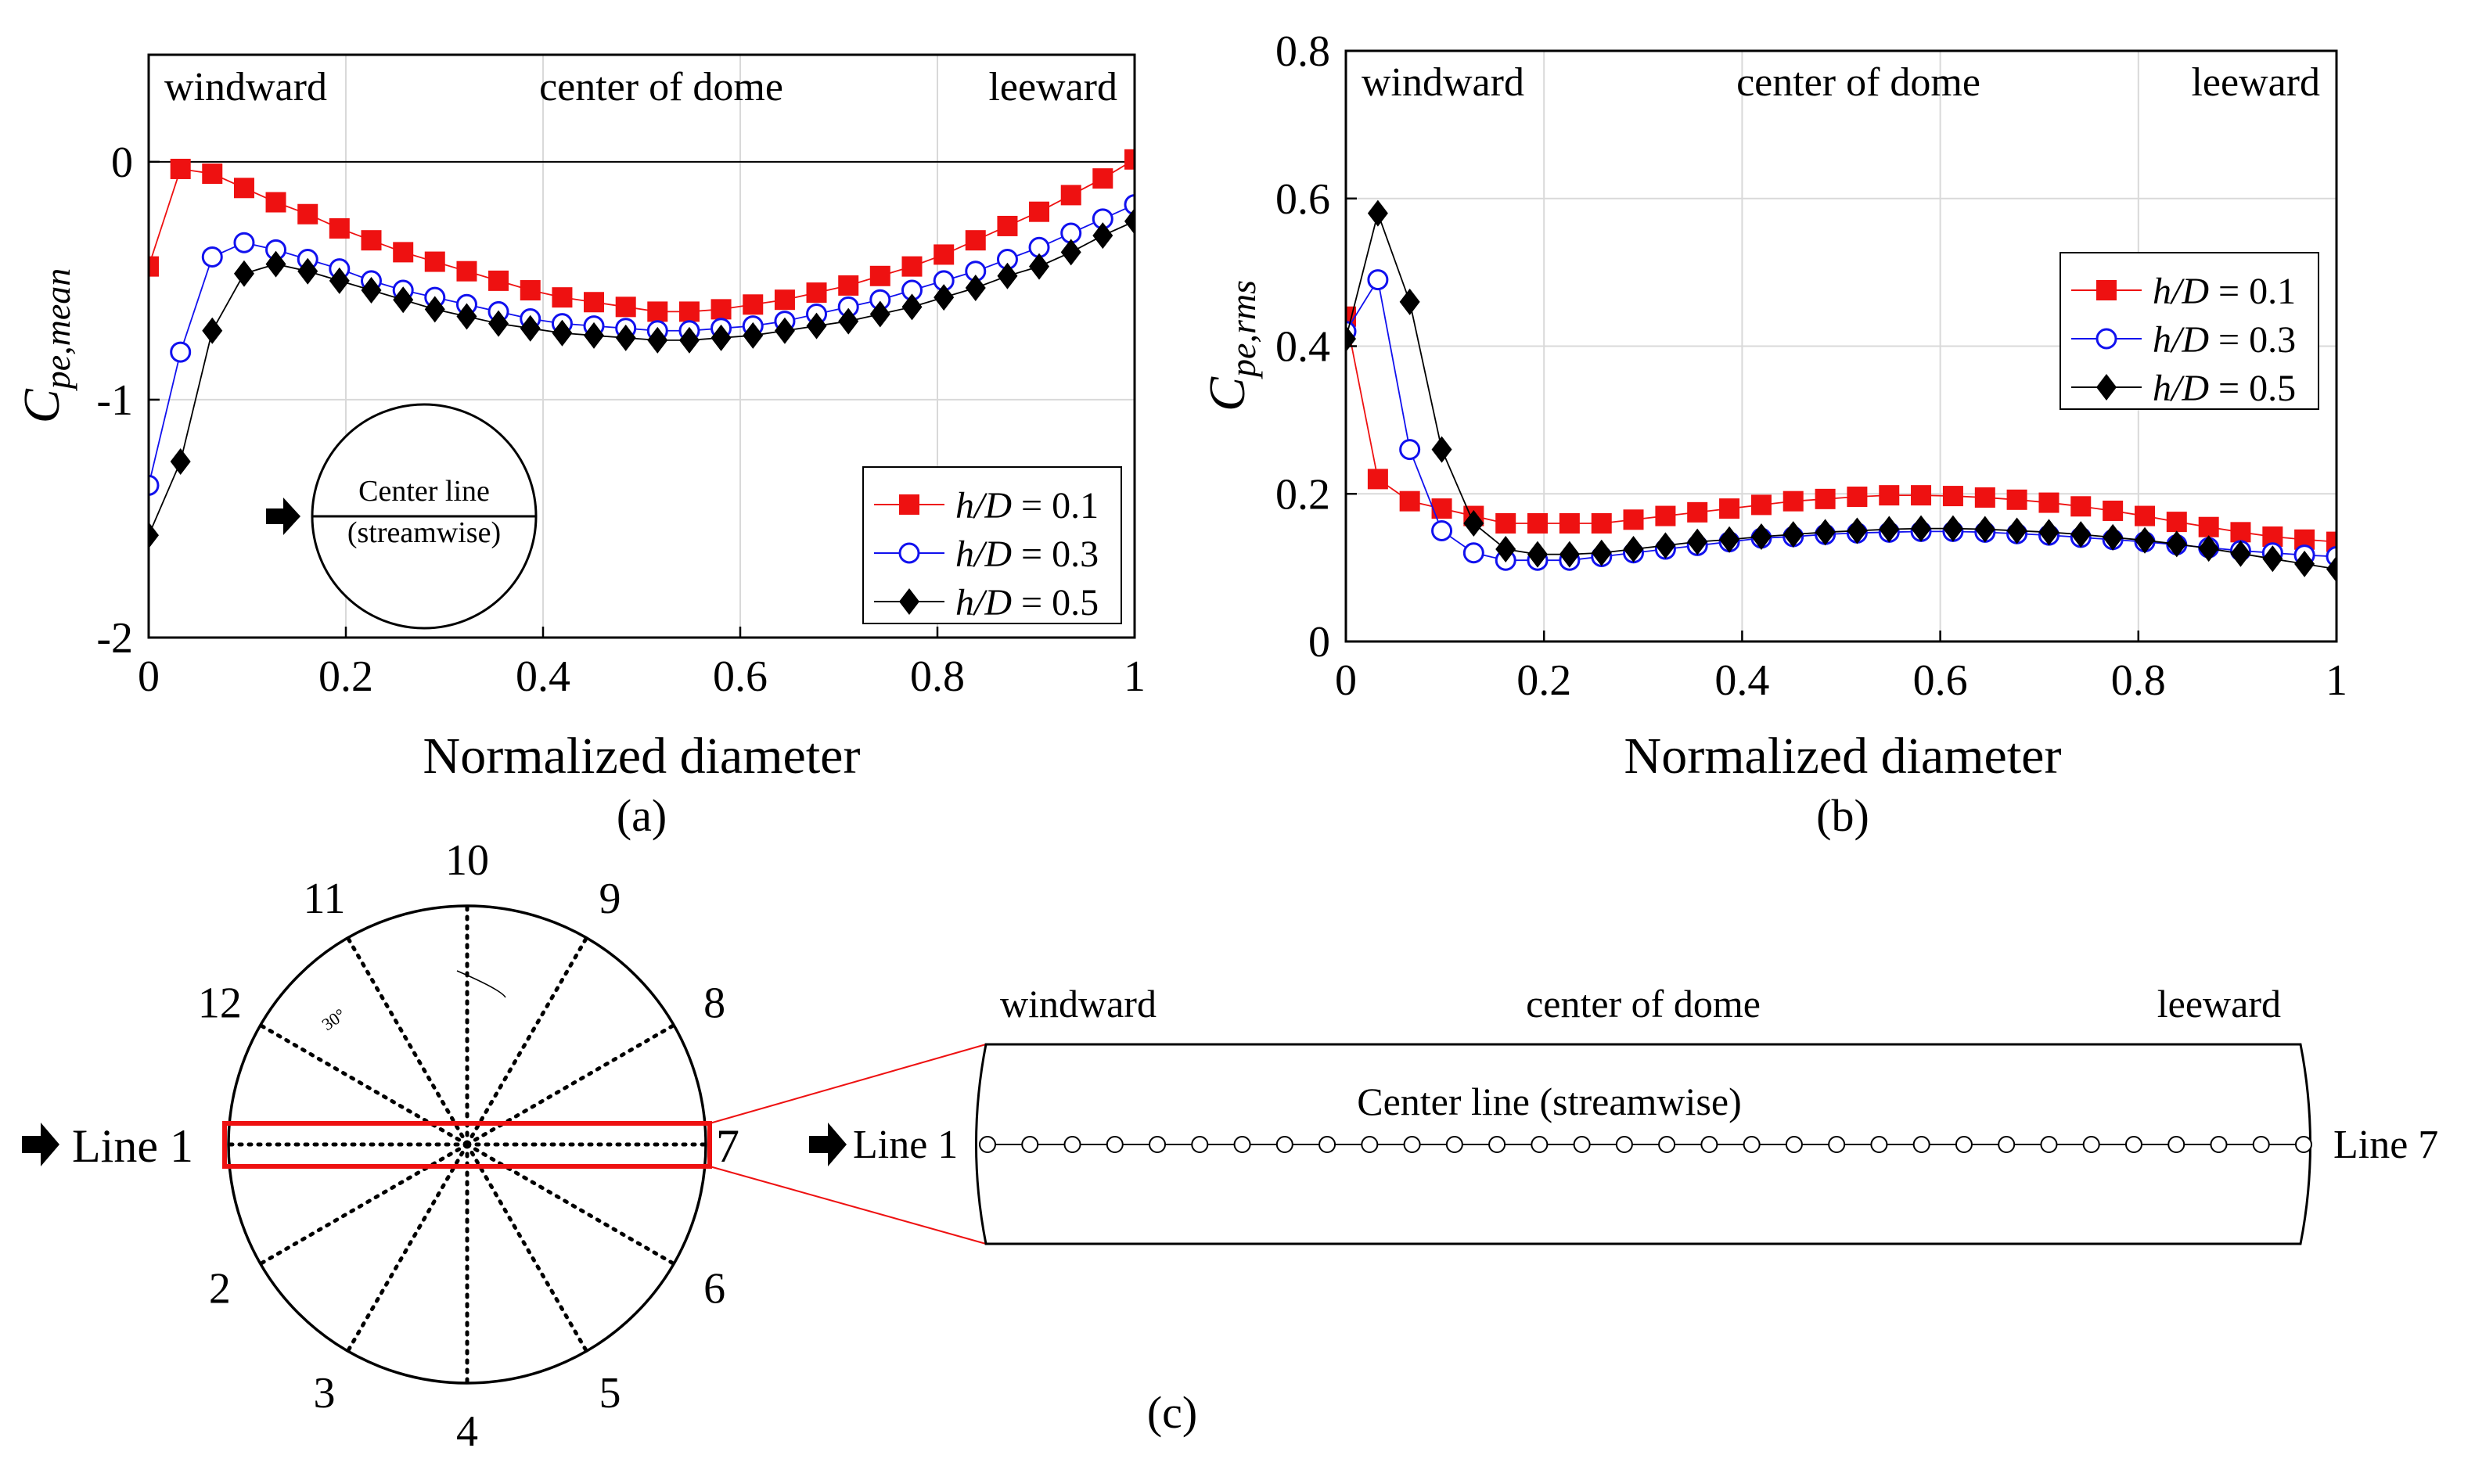 Image resolution: width=2475 pixels, height=1484 pixels. I want to click on line-number-2: 2, so click(220, 1289).